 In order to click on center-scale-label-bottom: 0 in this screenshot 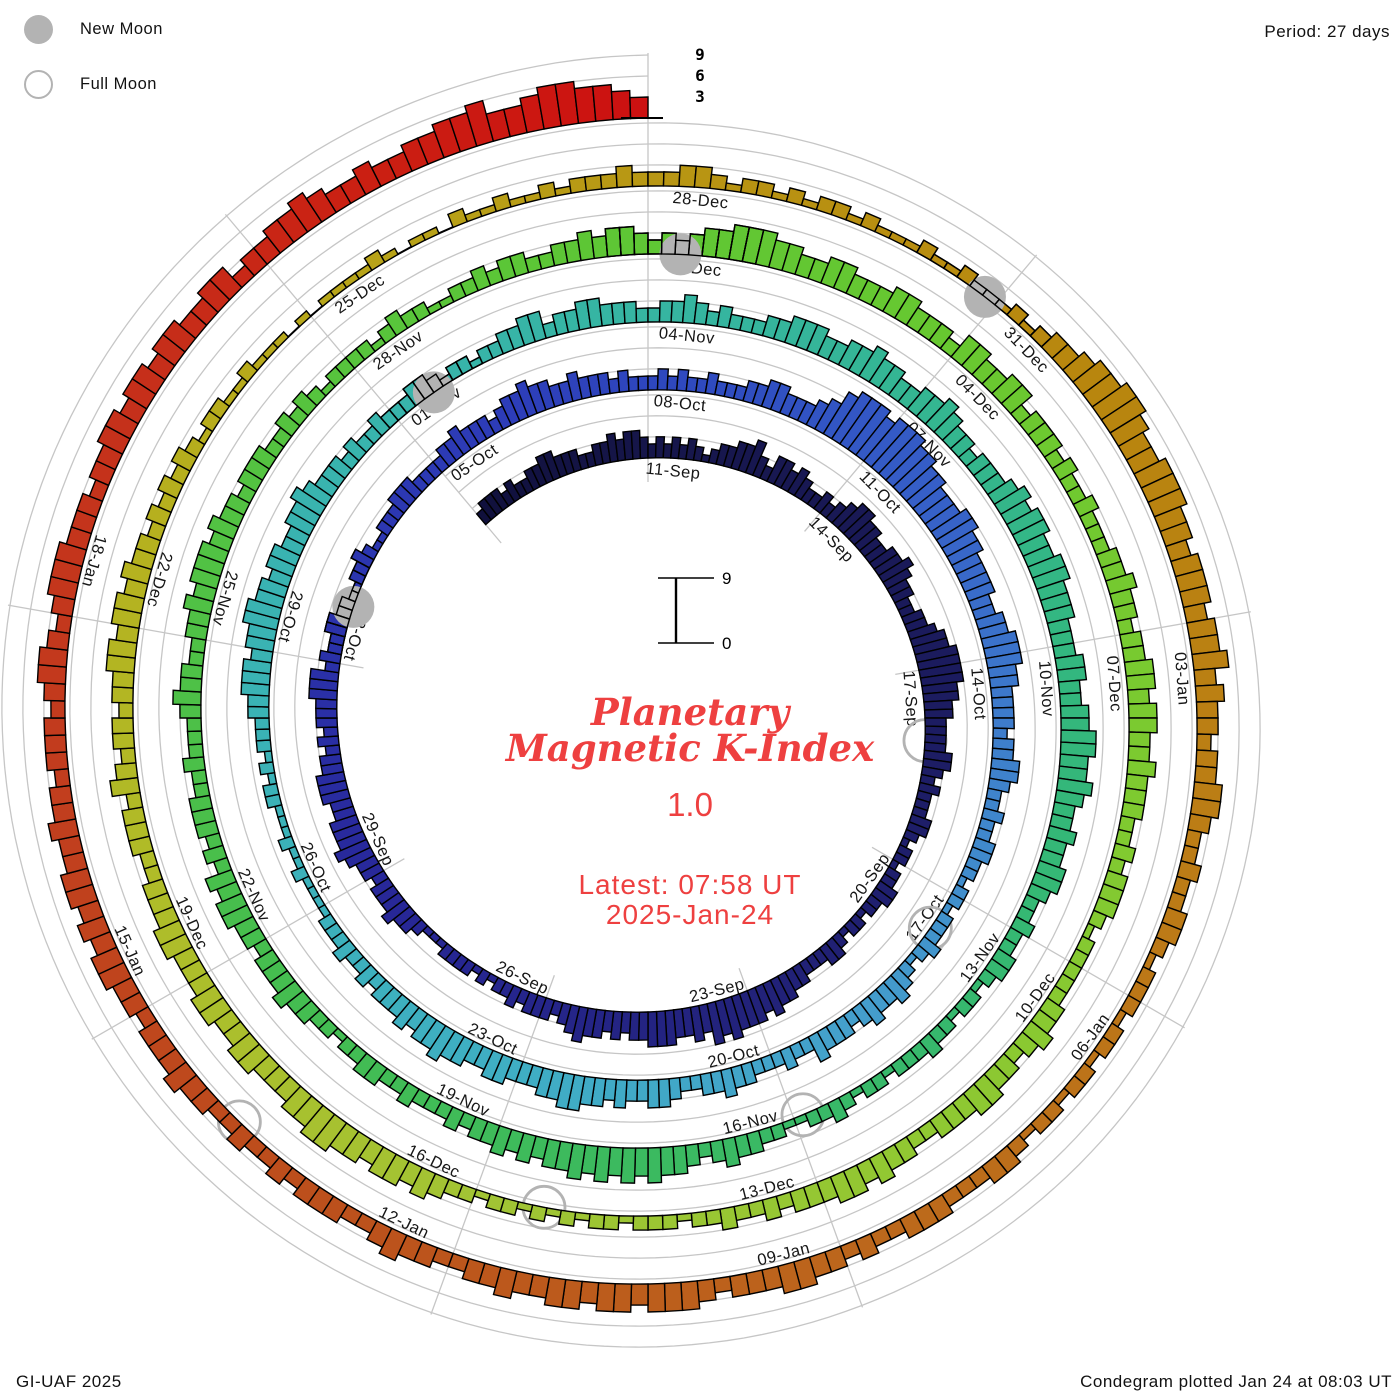, I will do `click(726, 643)`.